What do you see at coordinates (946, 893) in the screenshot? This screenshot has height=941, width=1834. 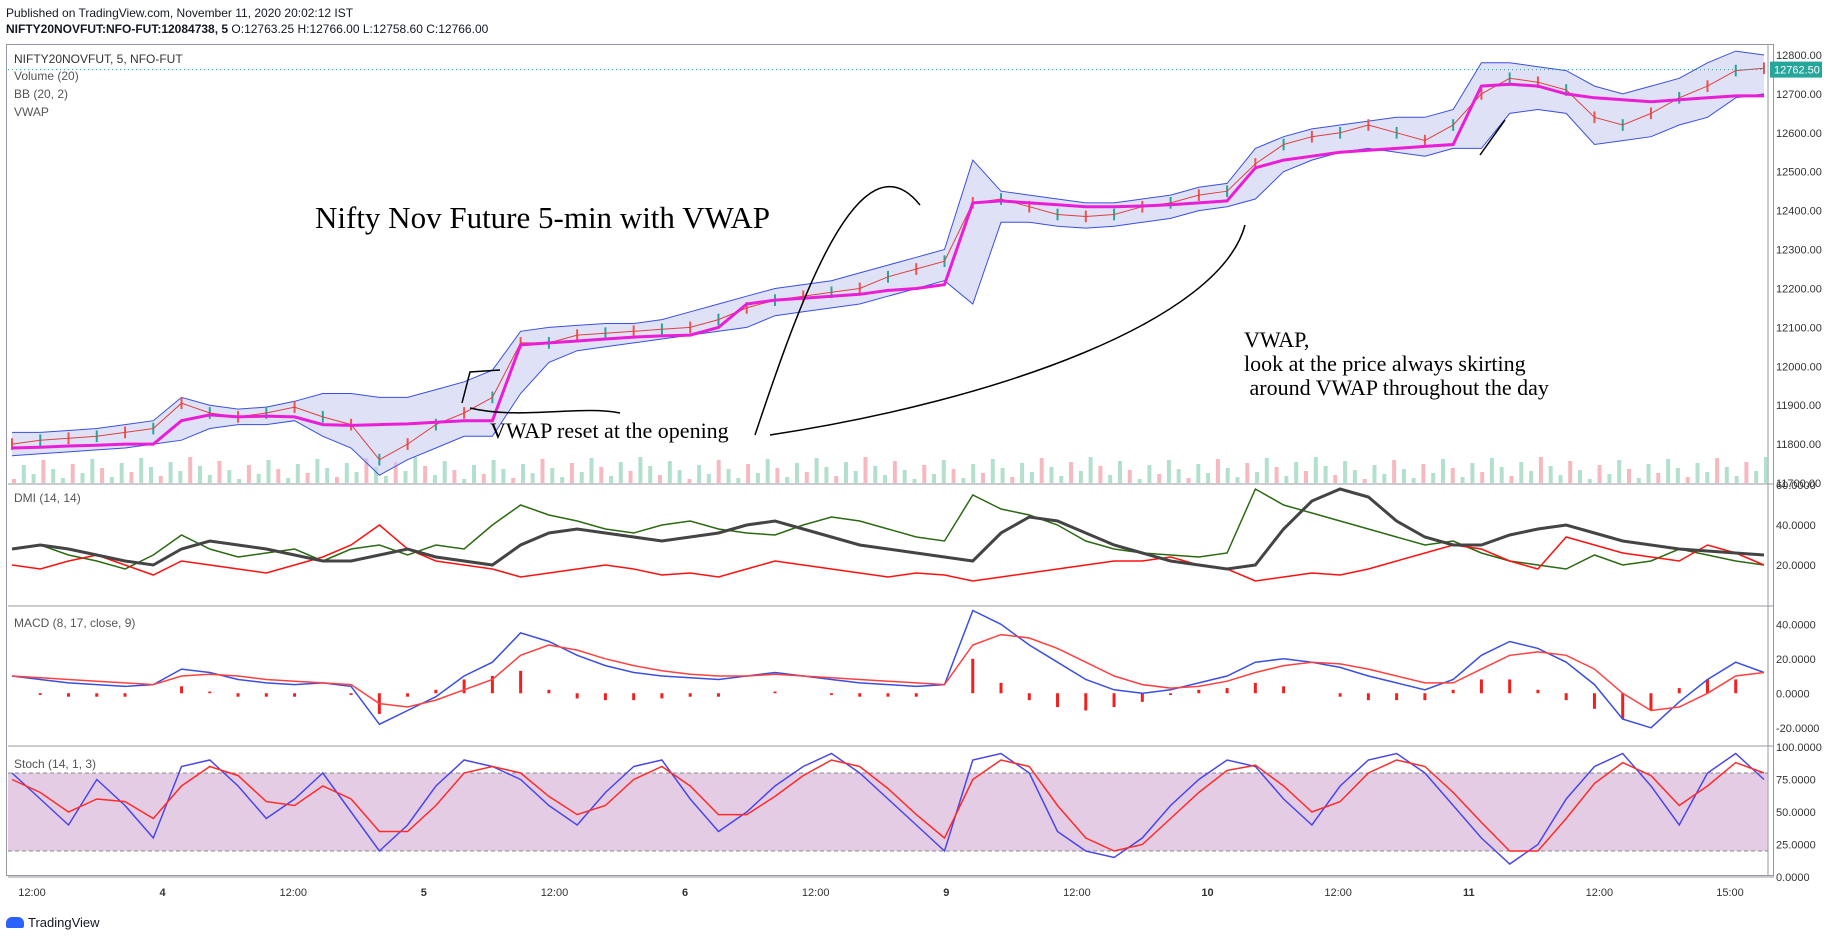 I see `time-tick-label: 9` at bounding box center [946, 893].